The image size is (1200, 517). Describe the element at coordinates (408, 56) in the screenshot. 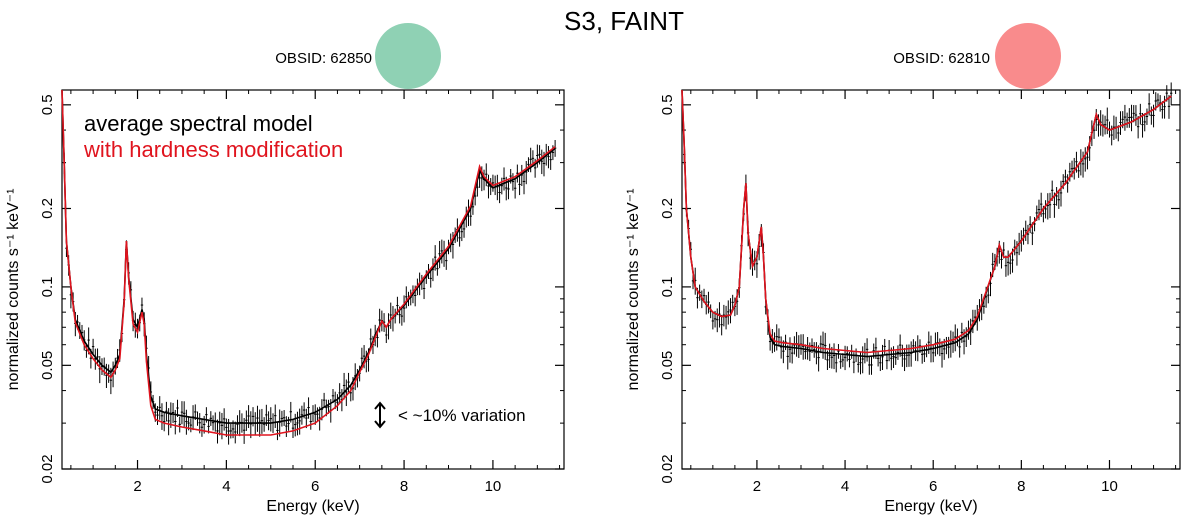

I see `obsid-marker-left` at that location.